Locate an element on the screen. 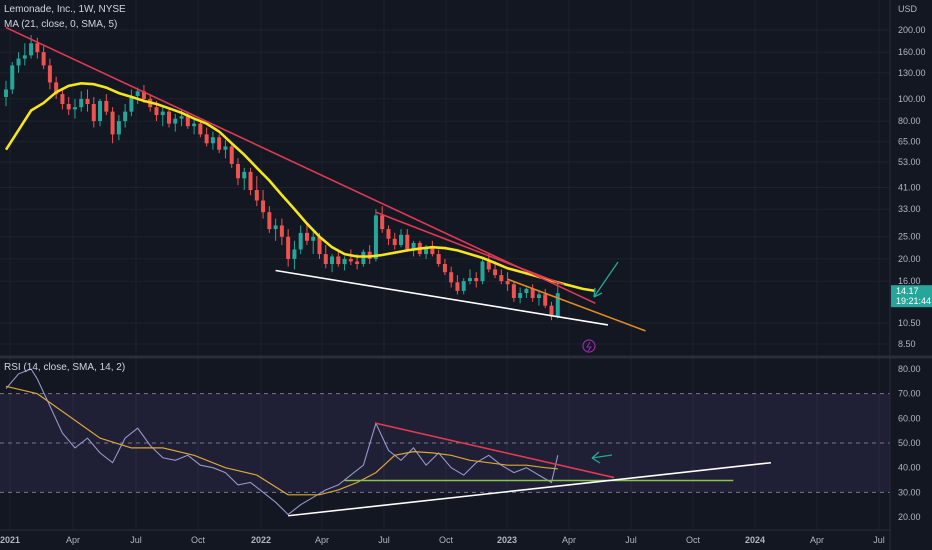 Image resolution: width=932 pixels, height=550 pixels. last-price-tag: 14.17 19:21:44 is located at coordinates (911, 296).